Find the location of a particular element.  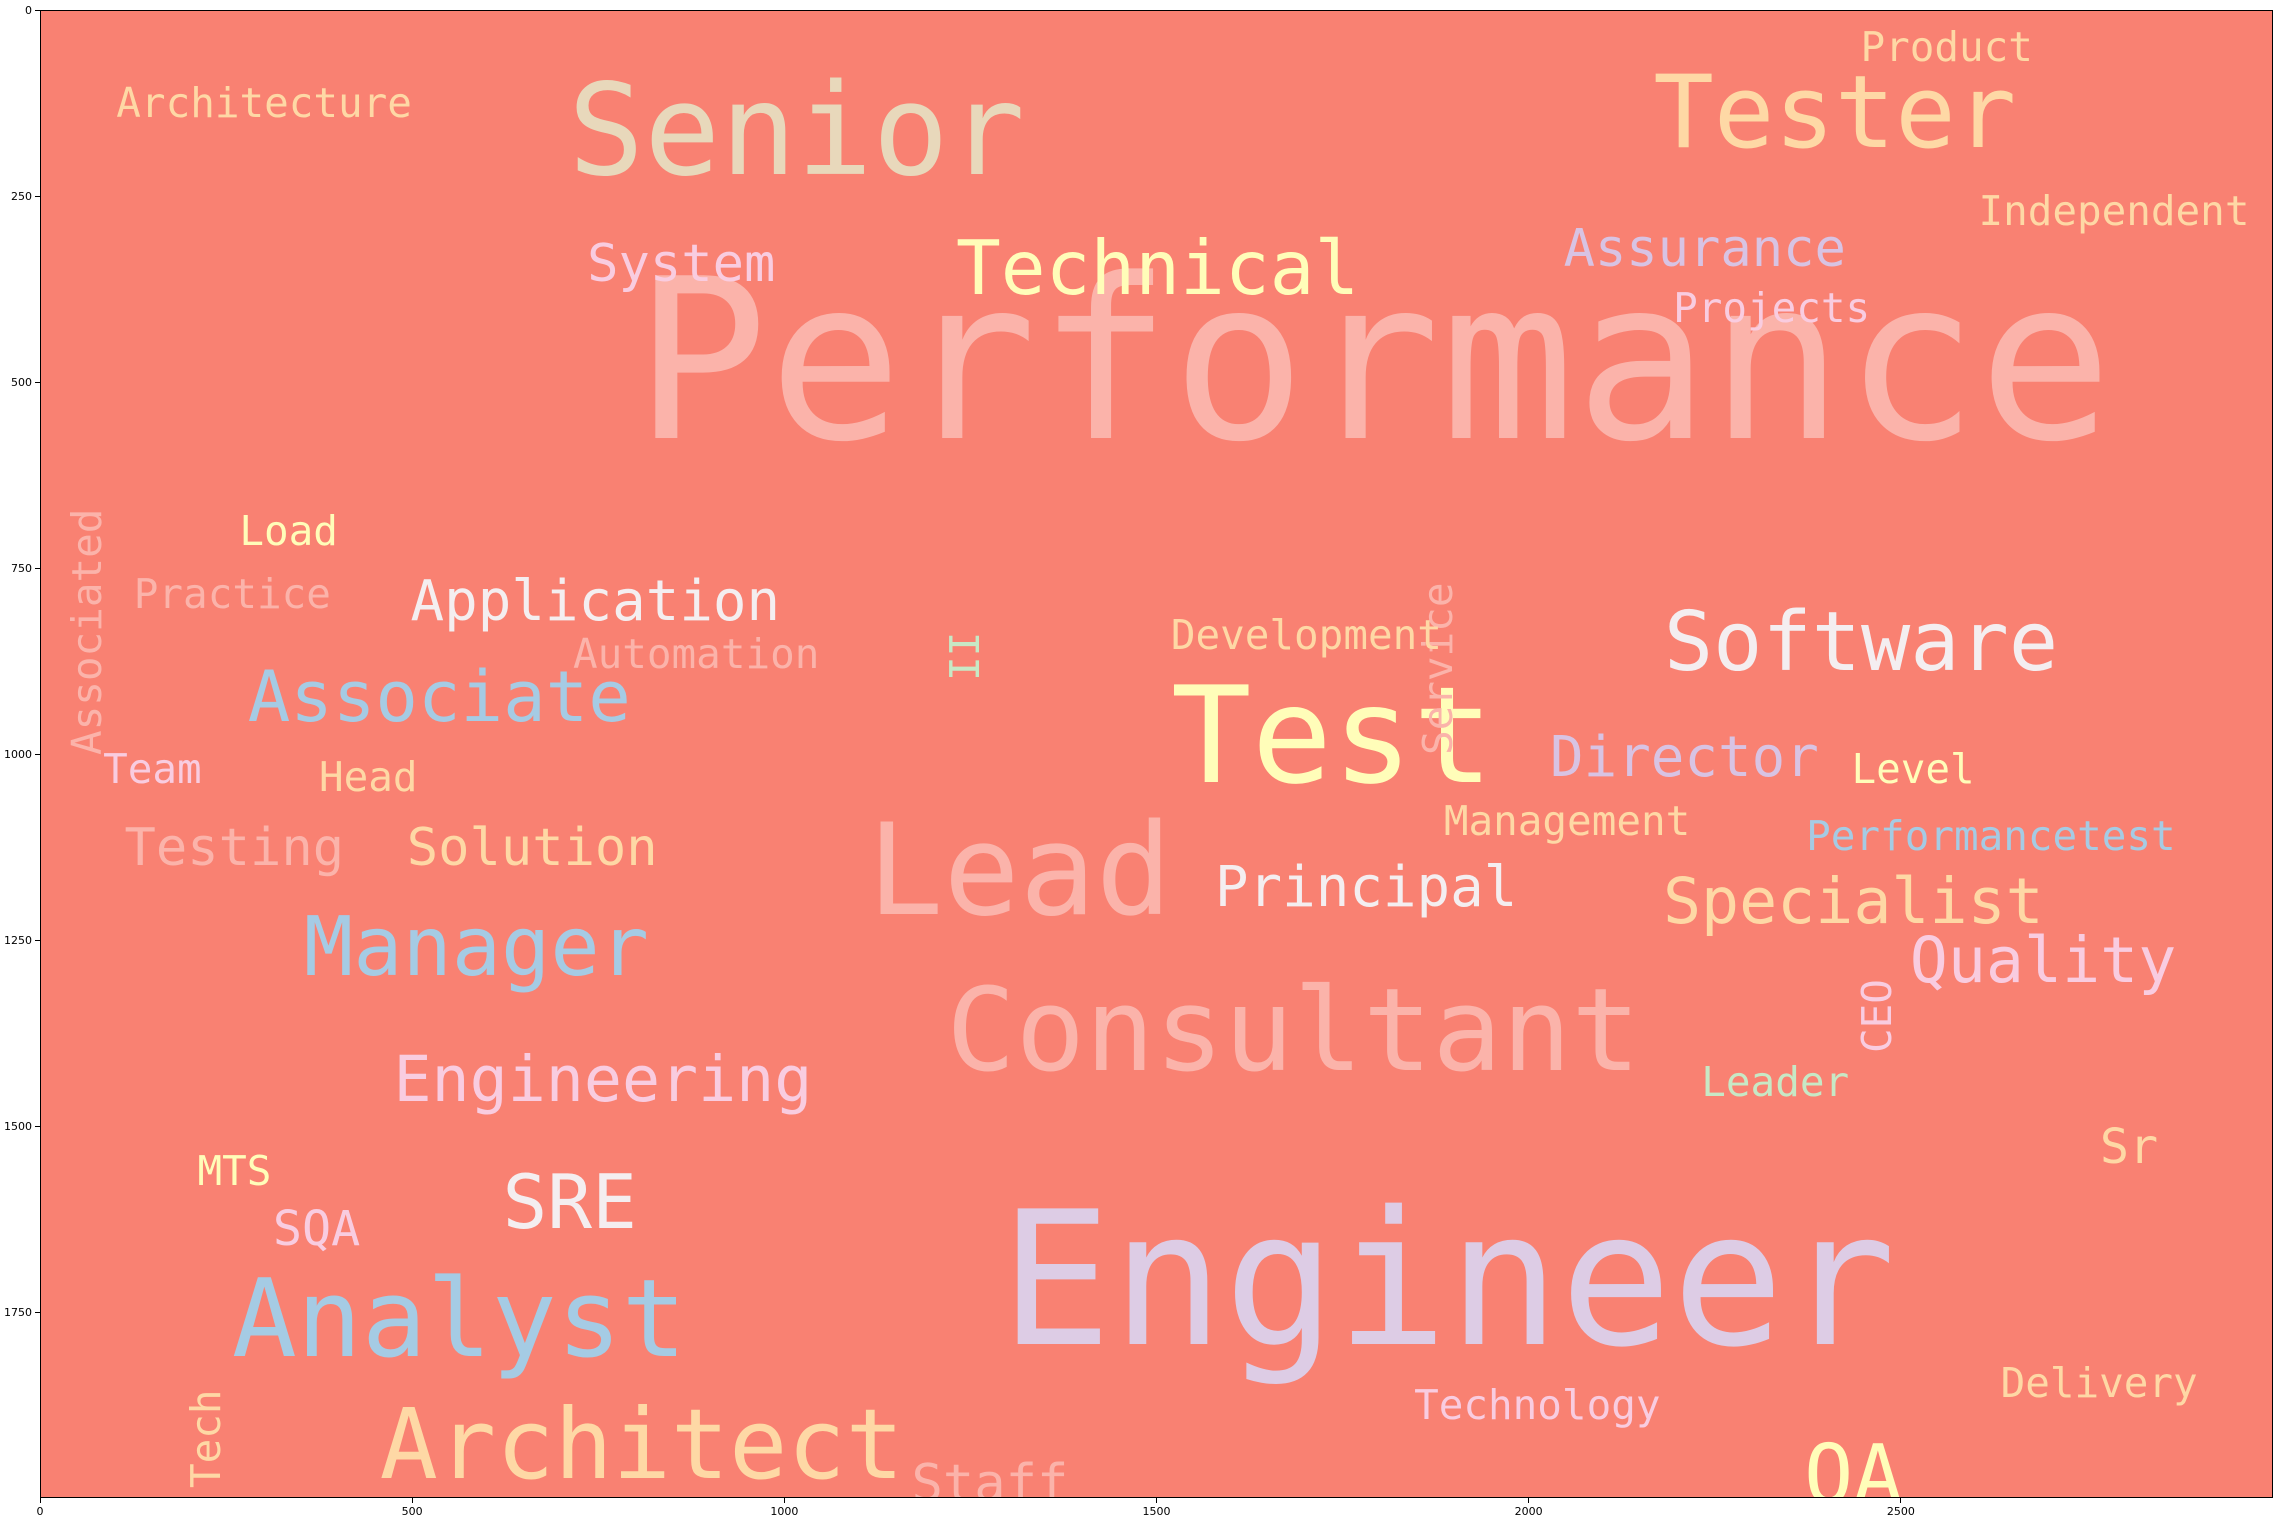

x-tick-label: 0 is located at coordinates (40, 1511).